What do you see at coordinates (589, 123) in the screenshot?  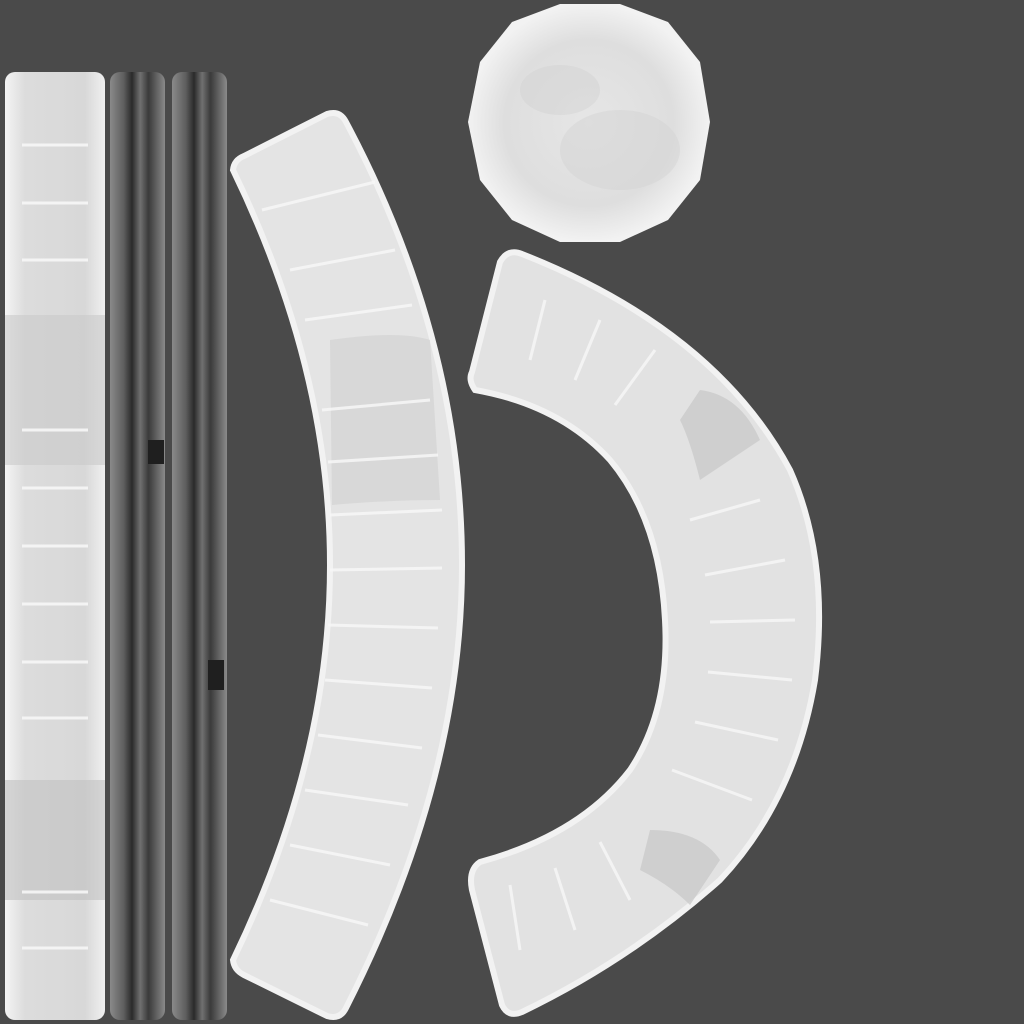 I see `round-stone-cap` at bounding box center [589, 123].